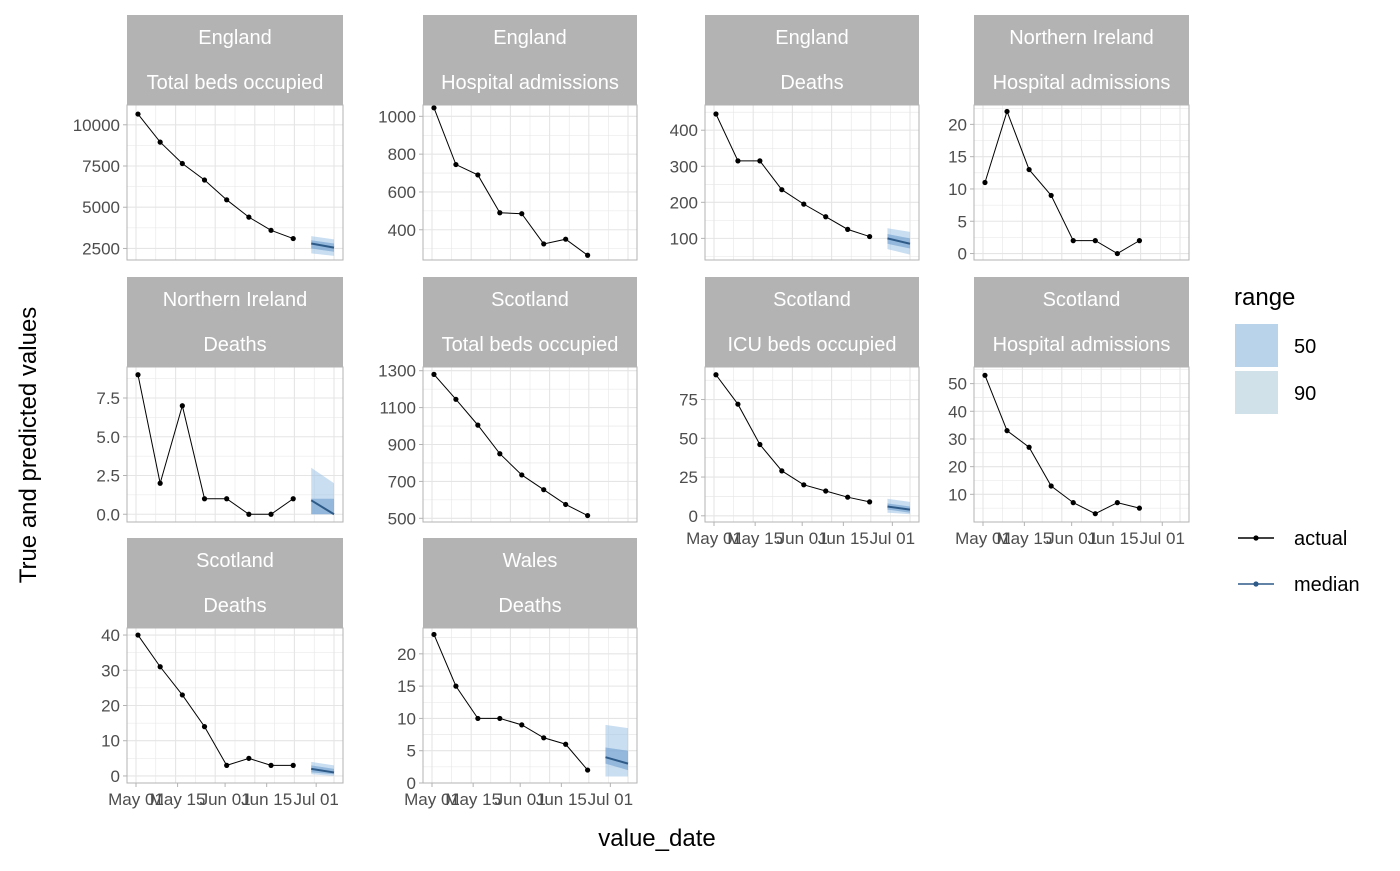 This screenshot has height=871, width=1400. What do you see at coordinates (108, 514) in the screenshot?
I see `y-tick-label: 0.0` at bounding box center [108, 514].